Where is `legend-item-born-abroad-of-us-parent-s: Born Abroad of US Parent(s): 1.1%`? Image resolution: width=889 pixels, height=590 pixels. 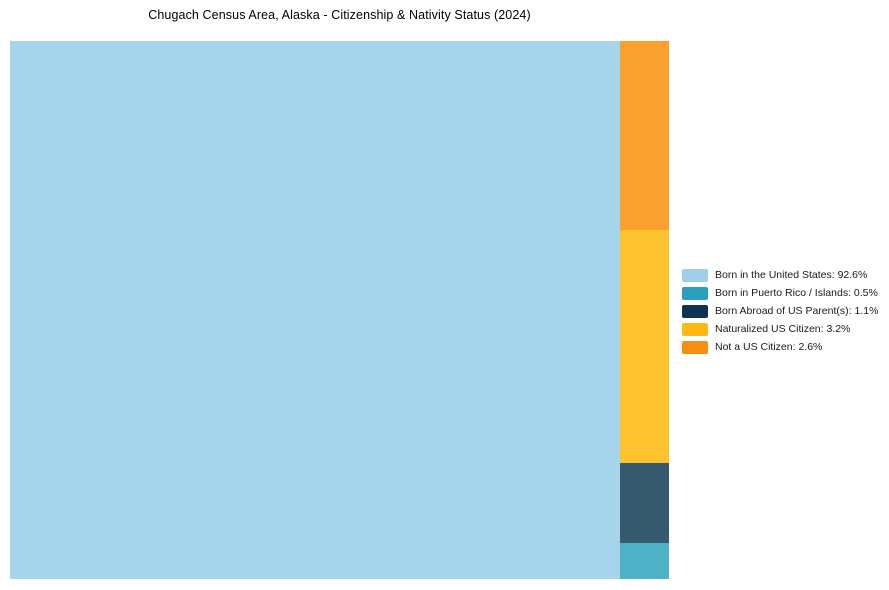
legend-item-born-abroad-of-us-parent-s: Born Abroad of US Parent(s): 1.1% is located at coordinates (780, 311).